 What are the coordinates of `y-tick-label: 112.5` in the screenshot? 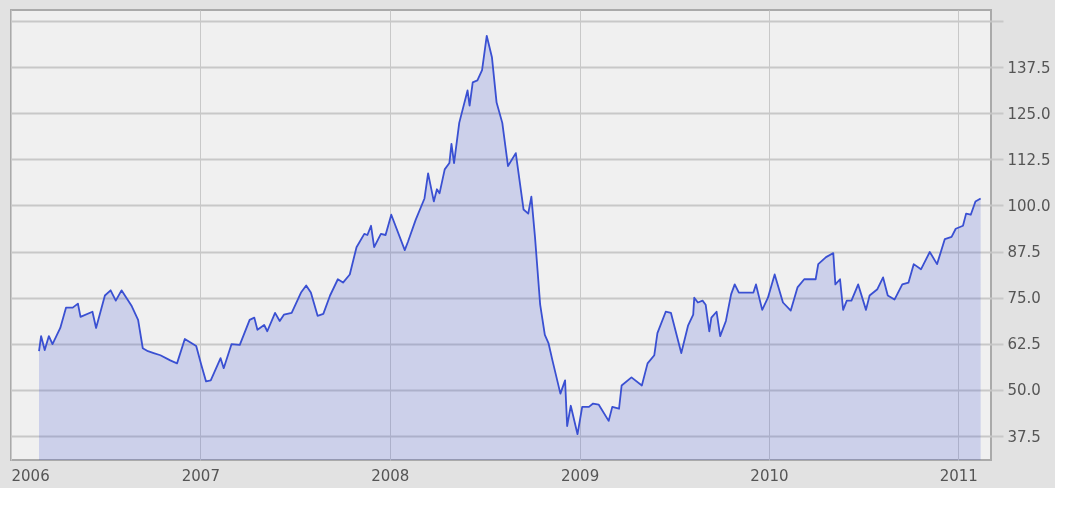 It's located at (1029, 159).